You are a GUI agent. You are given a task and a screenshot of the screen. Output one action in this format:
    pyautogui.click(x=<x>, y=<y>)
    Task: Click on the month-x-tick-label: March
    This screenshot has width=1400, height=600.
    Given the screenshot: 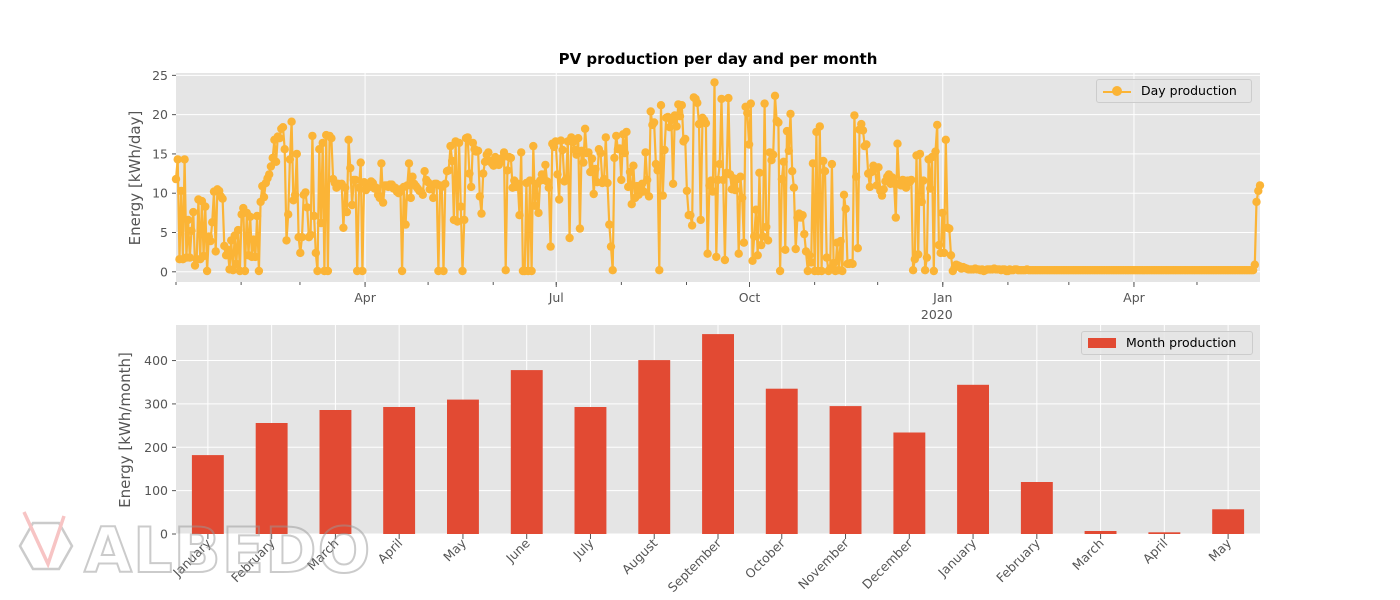 What is the action you would take?
    pyautogui.click(x=1088, y=555)
    